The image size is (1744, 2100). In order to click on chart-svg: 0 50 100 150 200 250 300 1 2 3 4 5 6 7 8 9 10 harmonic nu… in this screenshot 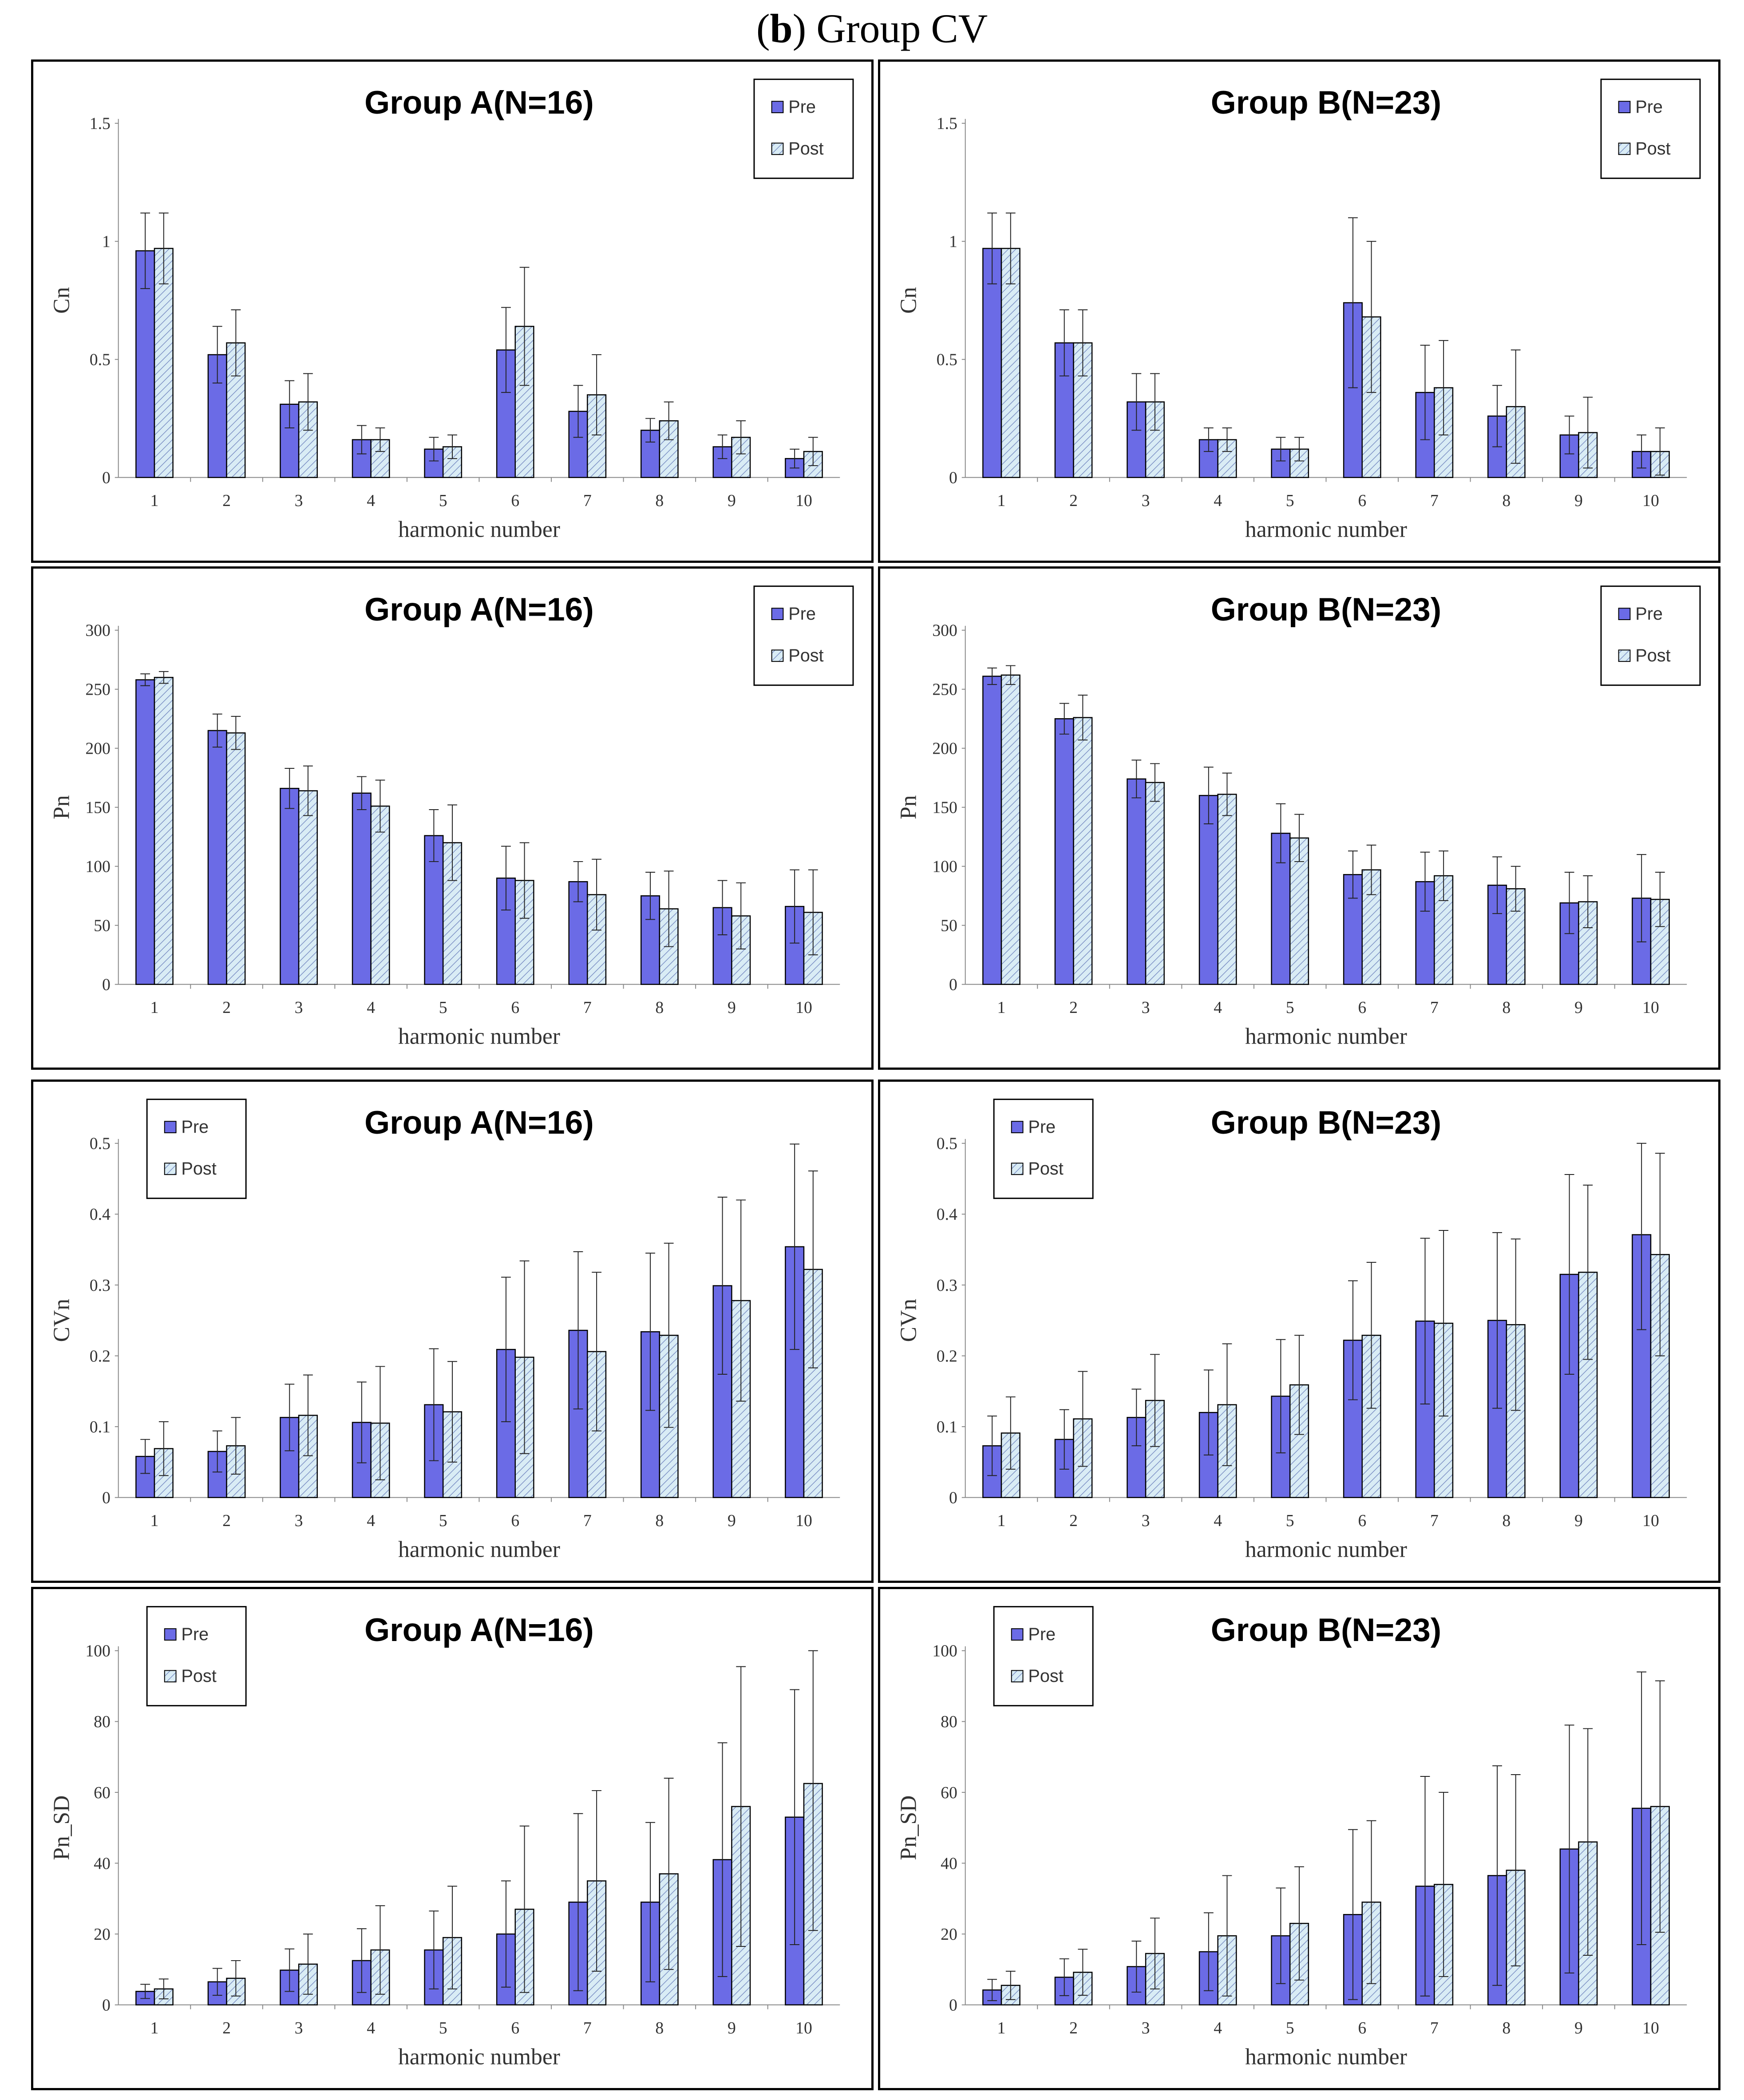, I will do `click(1298, 817)`.